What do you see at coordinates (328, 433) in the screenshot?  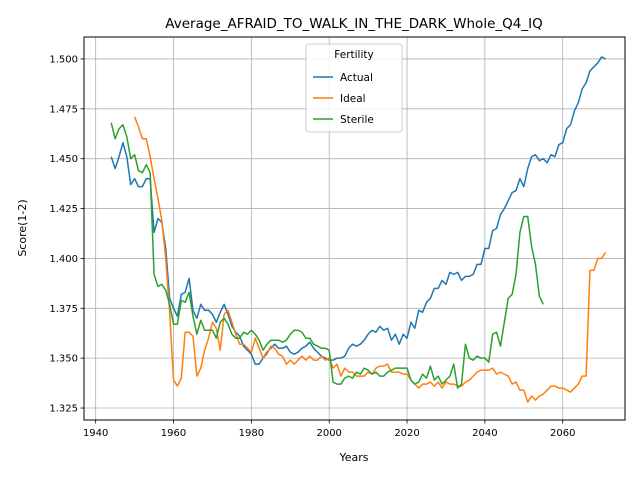 I see `x-tick-label: 2000` at bounding box center [328, 433].